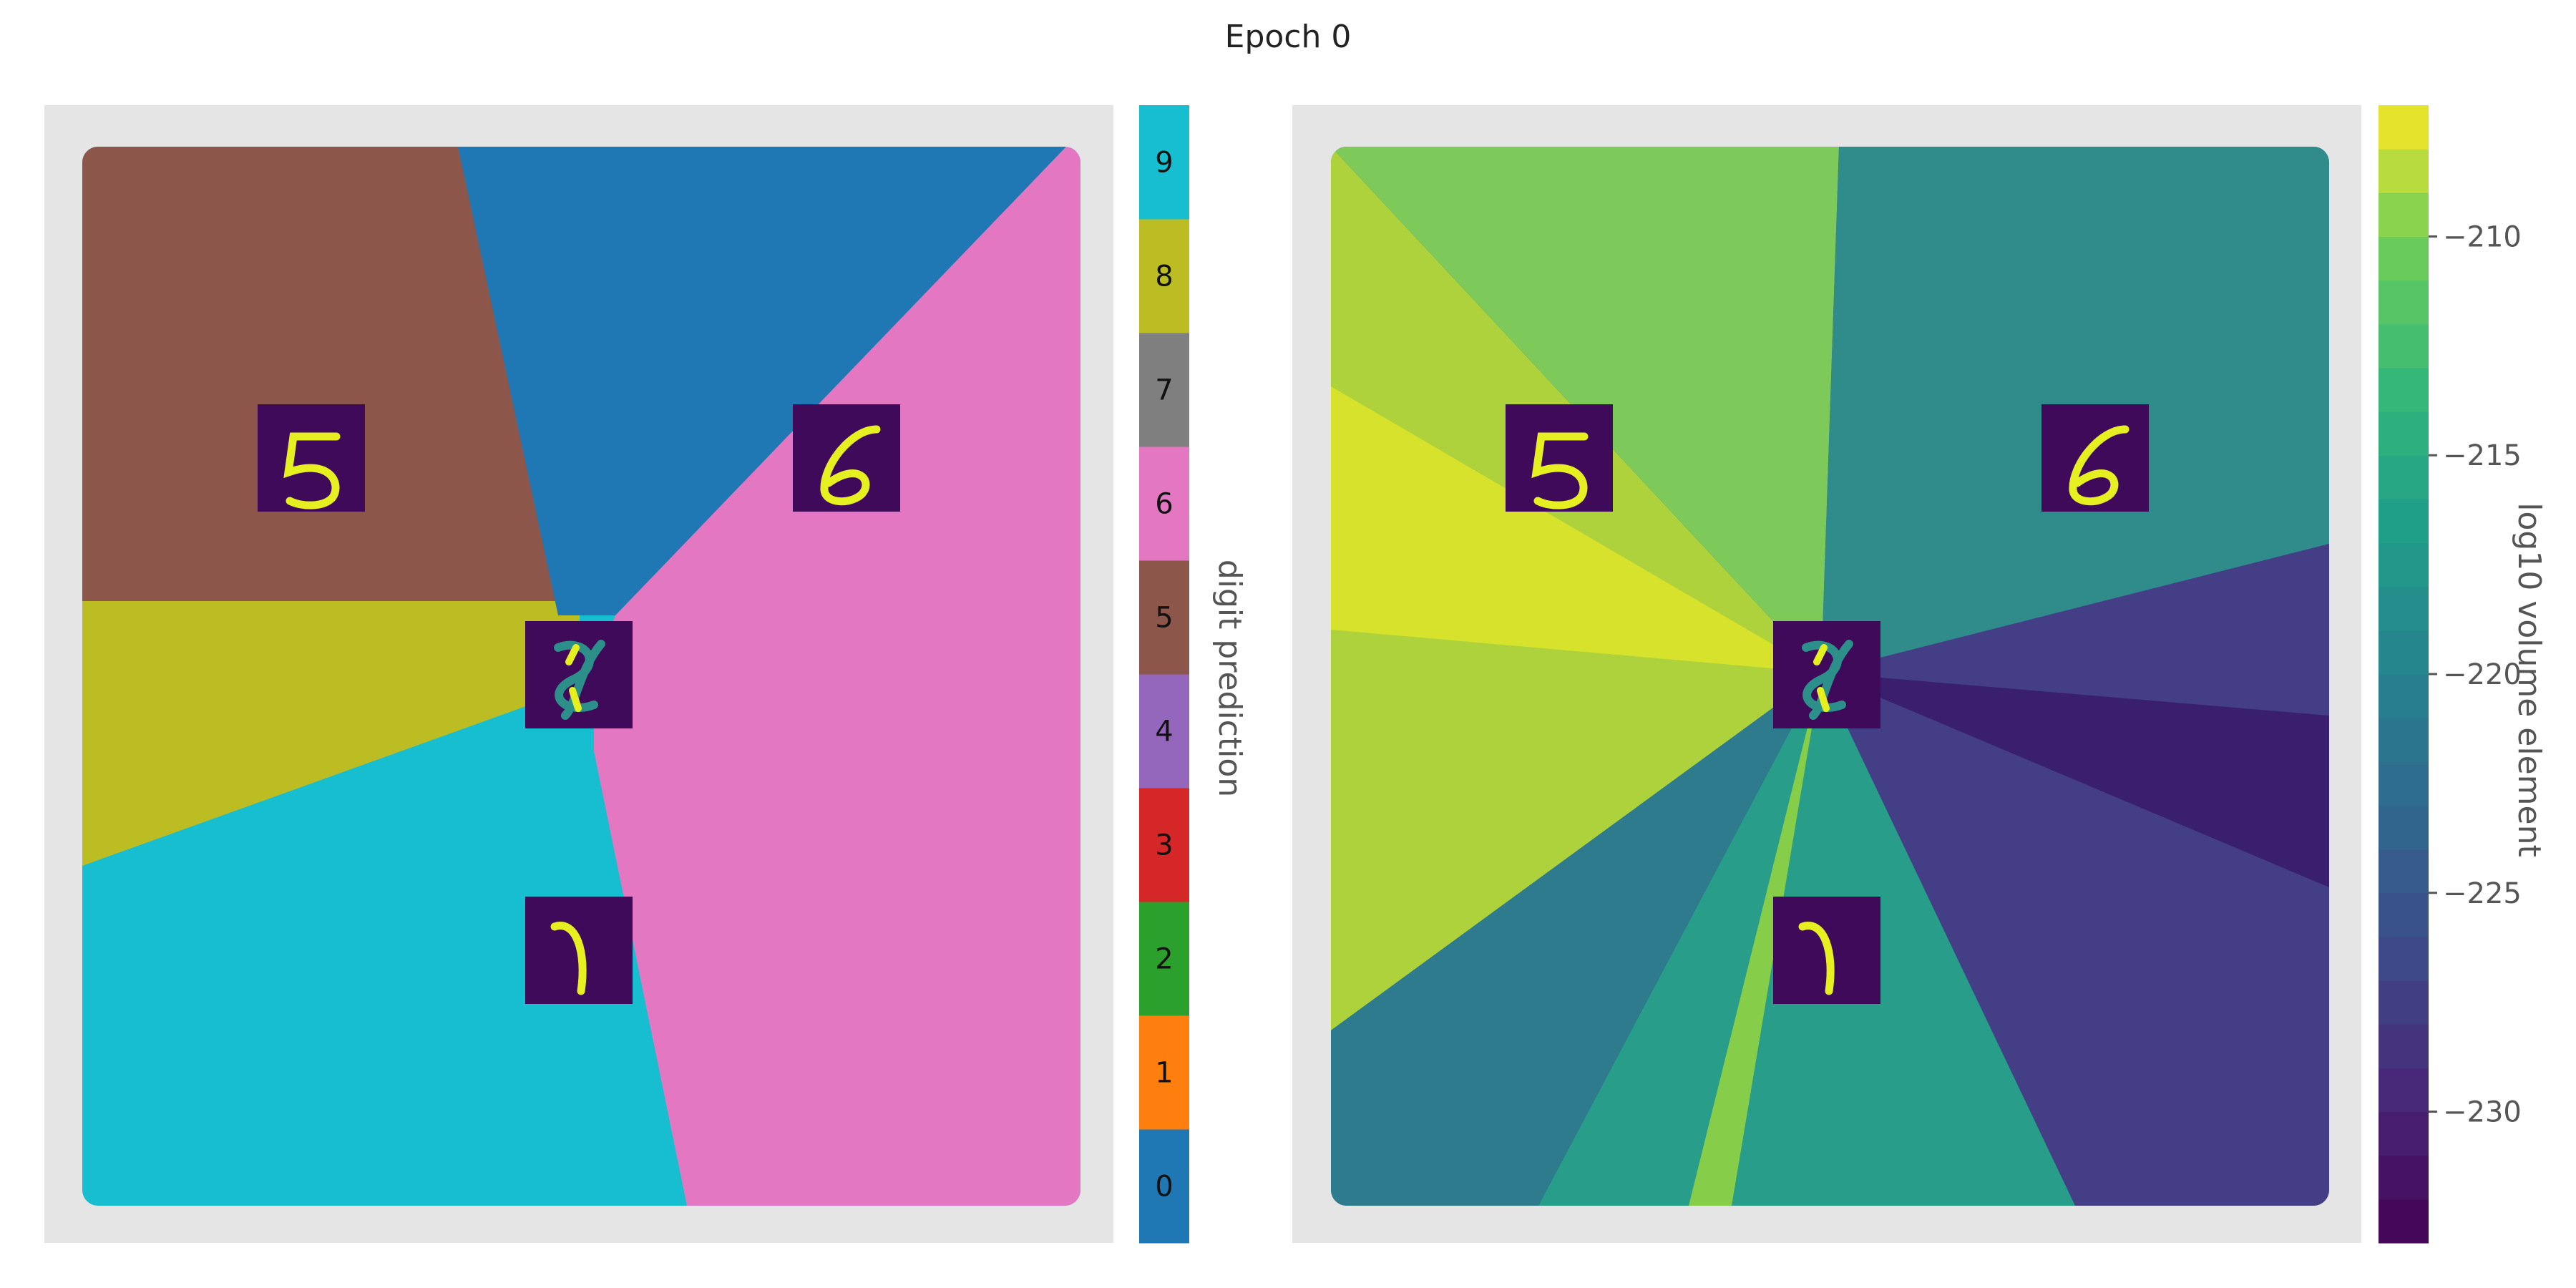  Describe the element at coordinates (2482, 894) in the screenshot. I see `colorbar-tick-label: −225` at that location.